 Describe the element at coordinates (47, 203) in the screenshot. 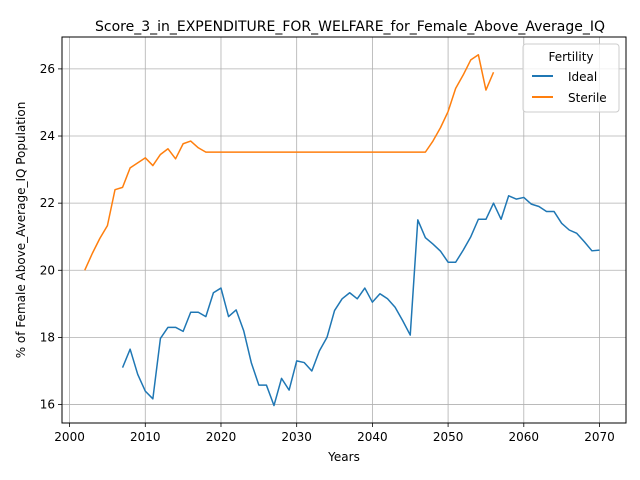

I see `y-tick-label: 22` at that location.